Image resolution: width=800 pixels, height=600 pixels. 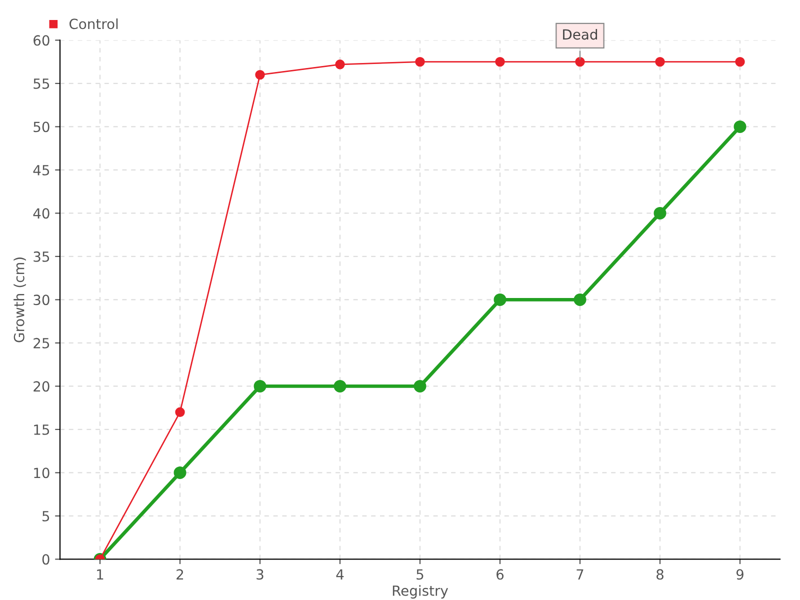 I want to click on x-tick-label: 2, so click(x=180, y=574).